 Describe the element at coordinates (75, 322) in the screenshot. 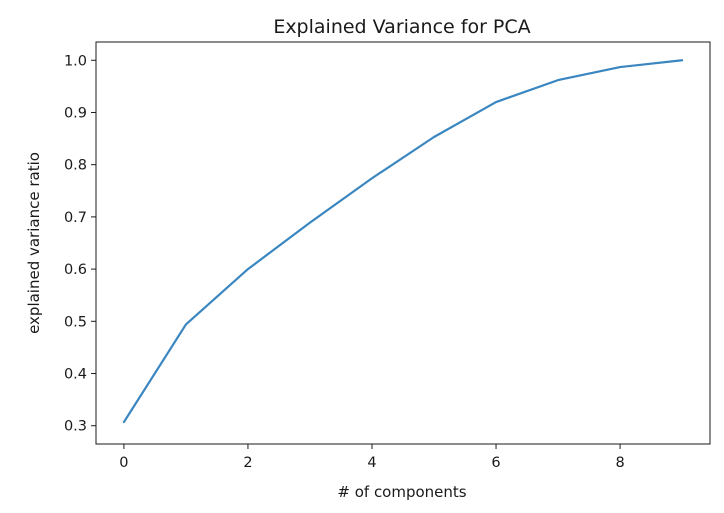

I see `y-tick-label: 0.5` at that location.